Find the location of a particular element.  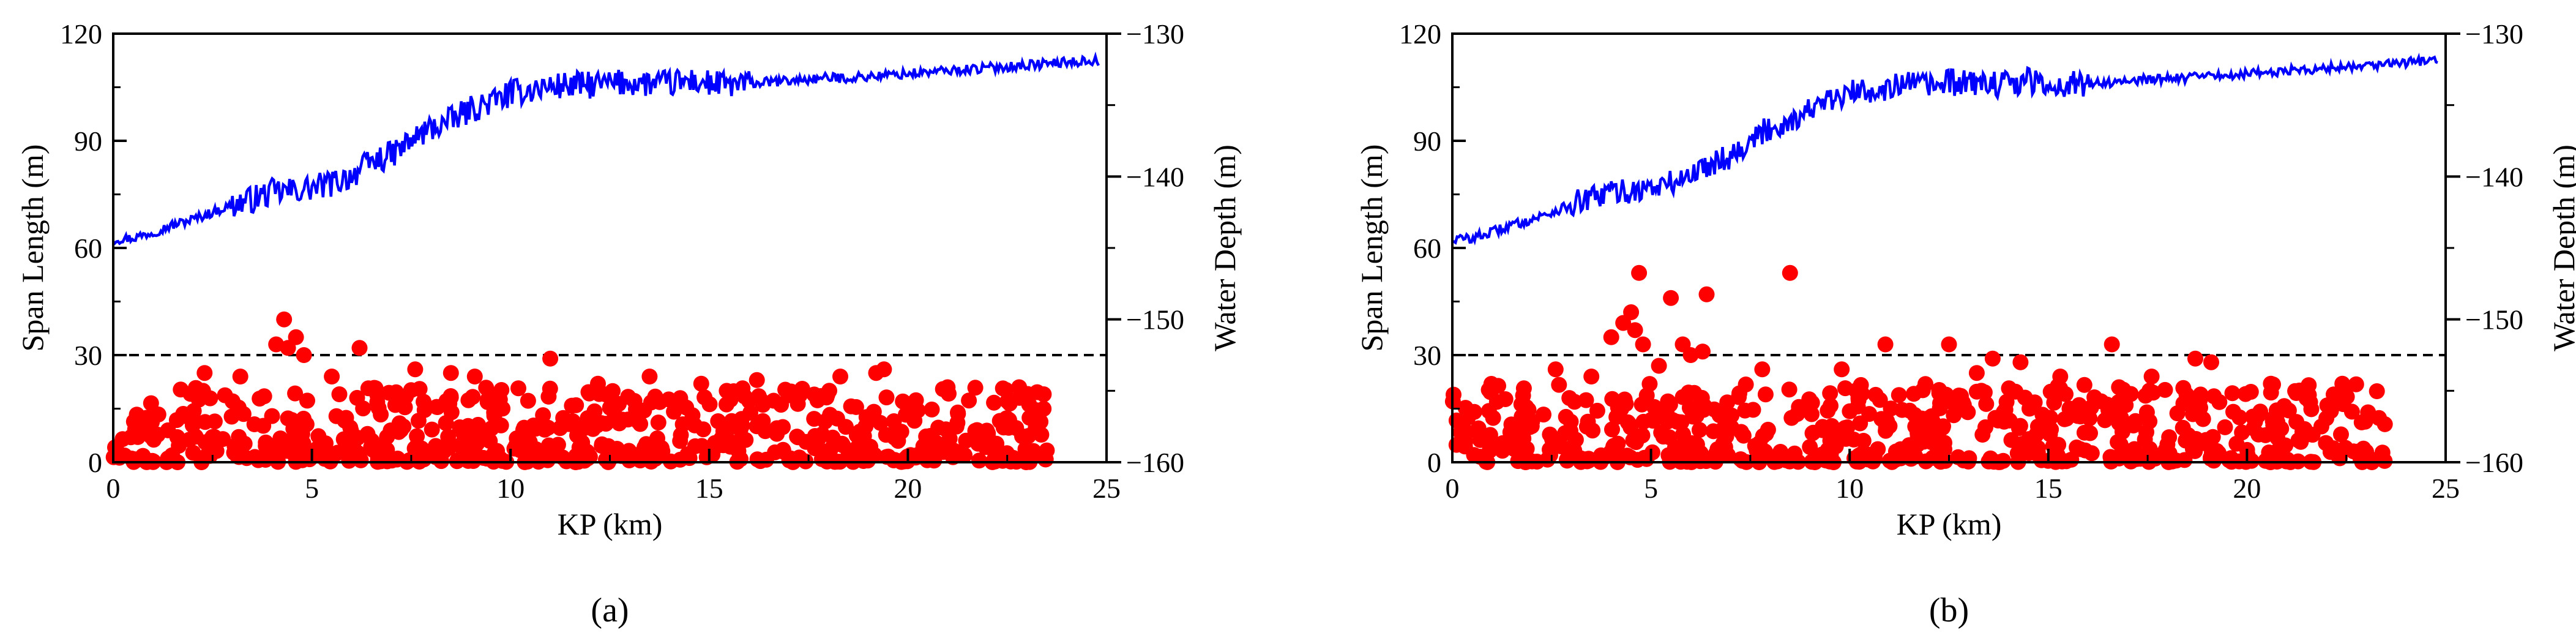

x-axis-title: KP (km) is located at coordinates (1949, 524).